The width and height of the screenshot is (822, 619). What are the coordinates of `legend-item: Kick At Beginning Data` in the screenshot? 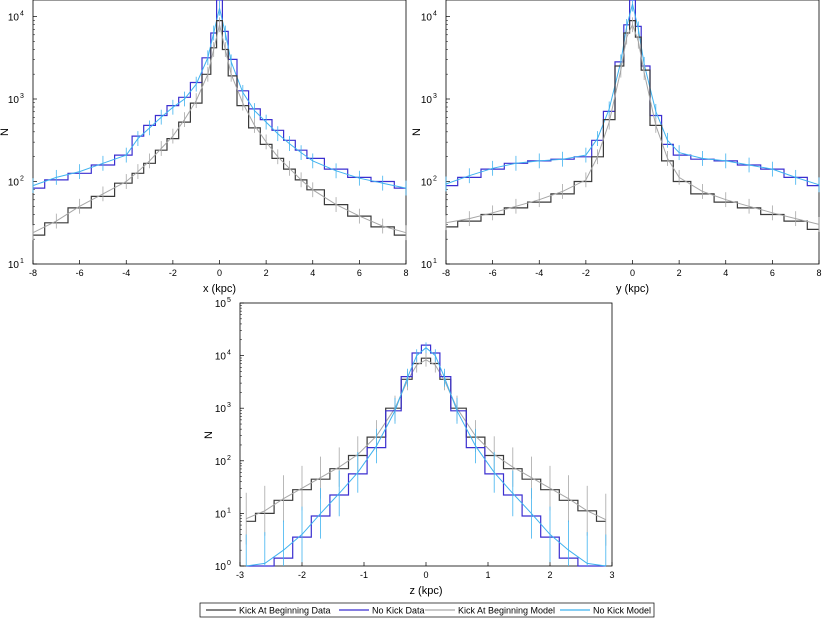 It's located at (268, 611).